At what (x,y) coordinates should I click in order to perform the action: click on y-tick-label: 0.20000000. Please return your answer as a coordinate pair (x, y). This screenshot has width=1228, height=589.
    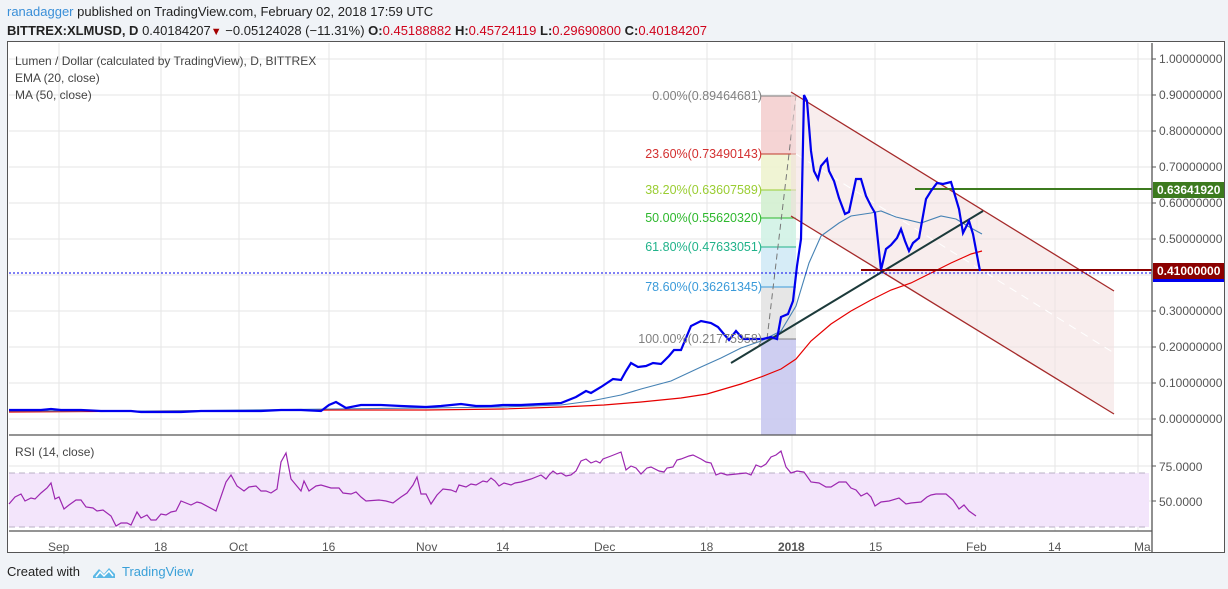
    Looking at the image, I should click on (1191, 347).